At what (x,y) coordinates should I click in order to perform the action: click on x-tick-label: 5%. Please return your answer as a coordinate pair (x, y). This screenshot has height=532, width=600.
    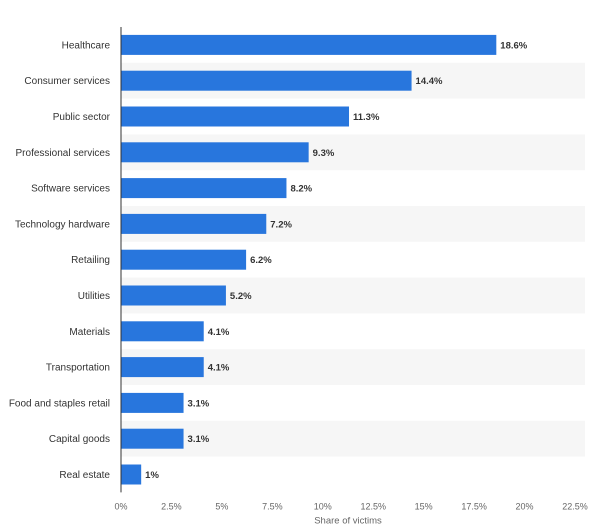
    Looking at the image, I should click on (221, 506).